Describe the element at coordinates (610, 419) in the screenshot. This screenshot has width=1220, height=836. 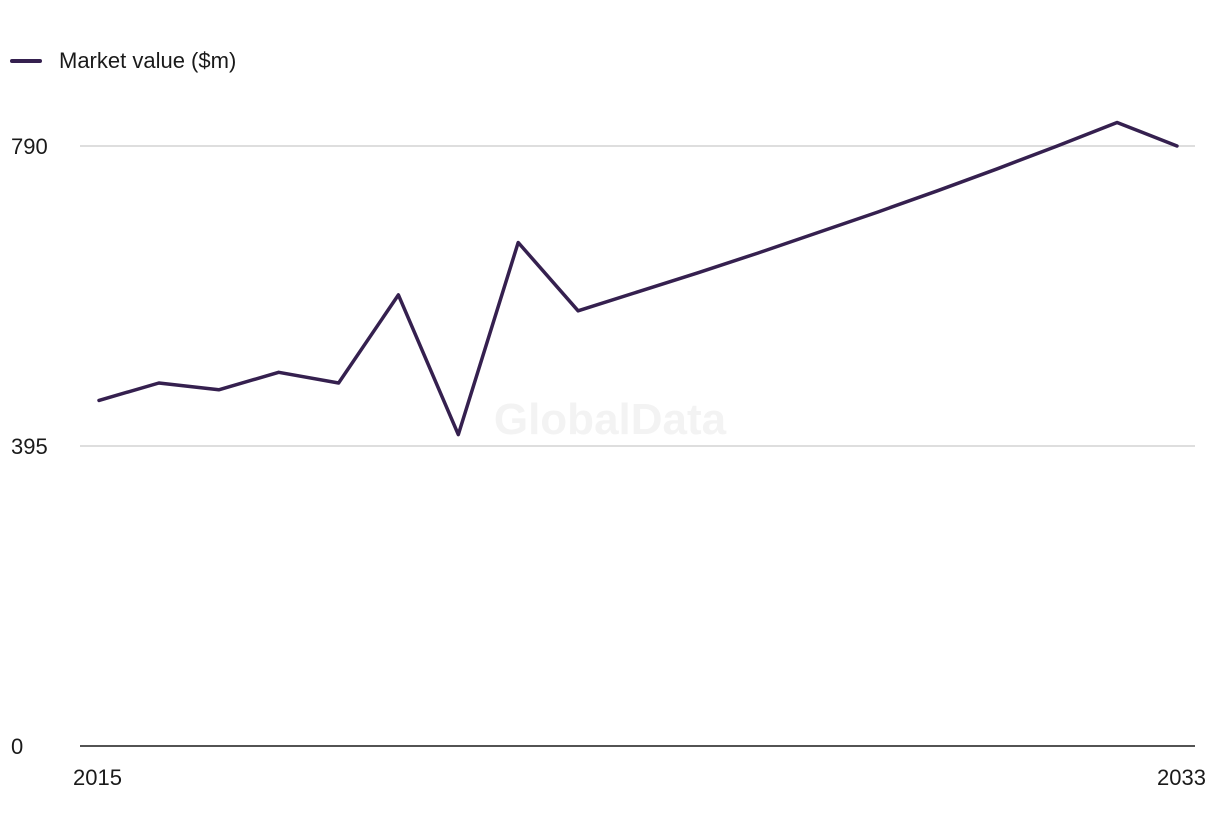
I see `watermark: GlobalData` at that location.